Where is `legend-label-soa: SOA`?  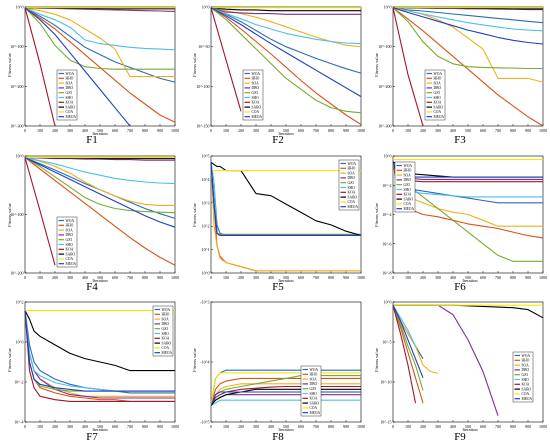
legend-label-soa: SOA is located at coordinates (70, 230).